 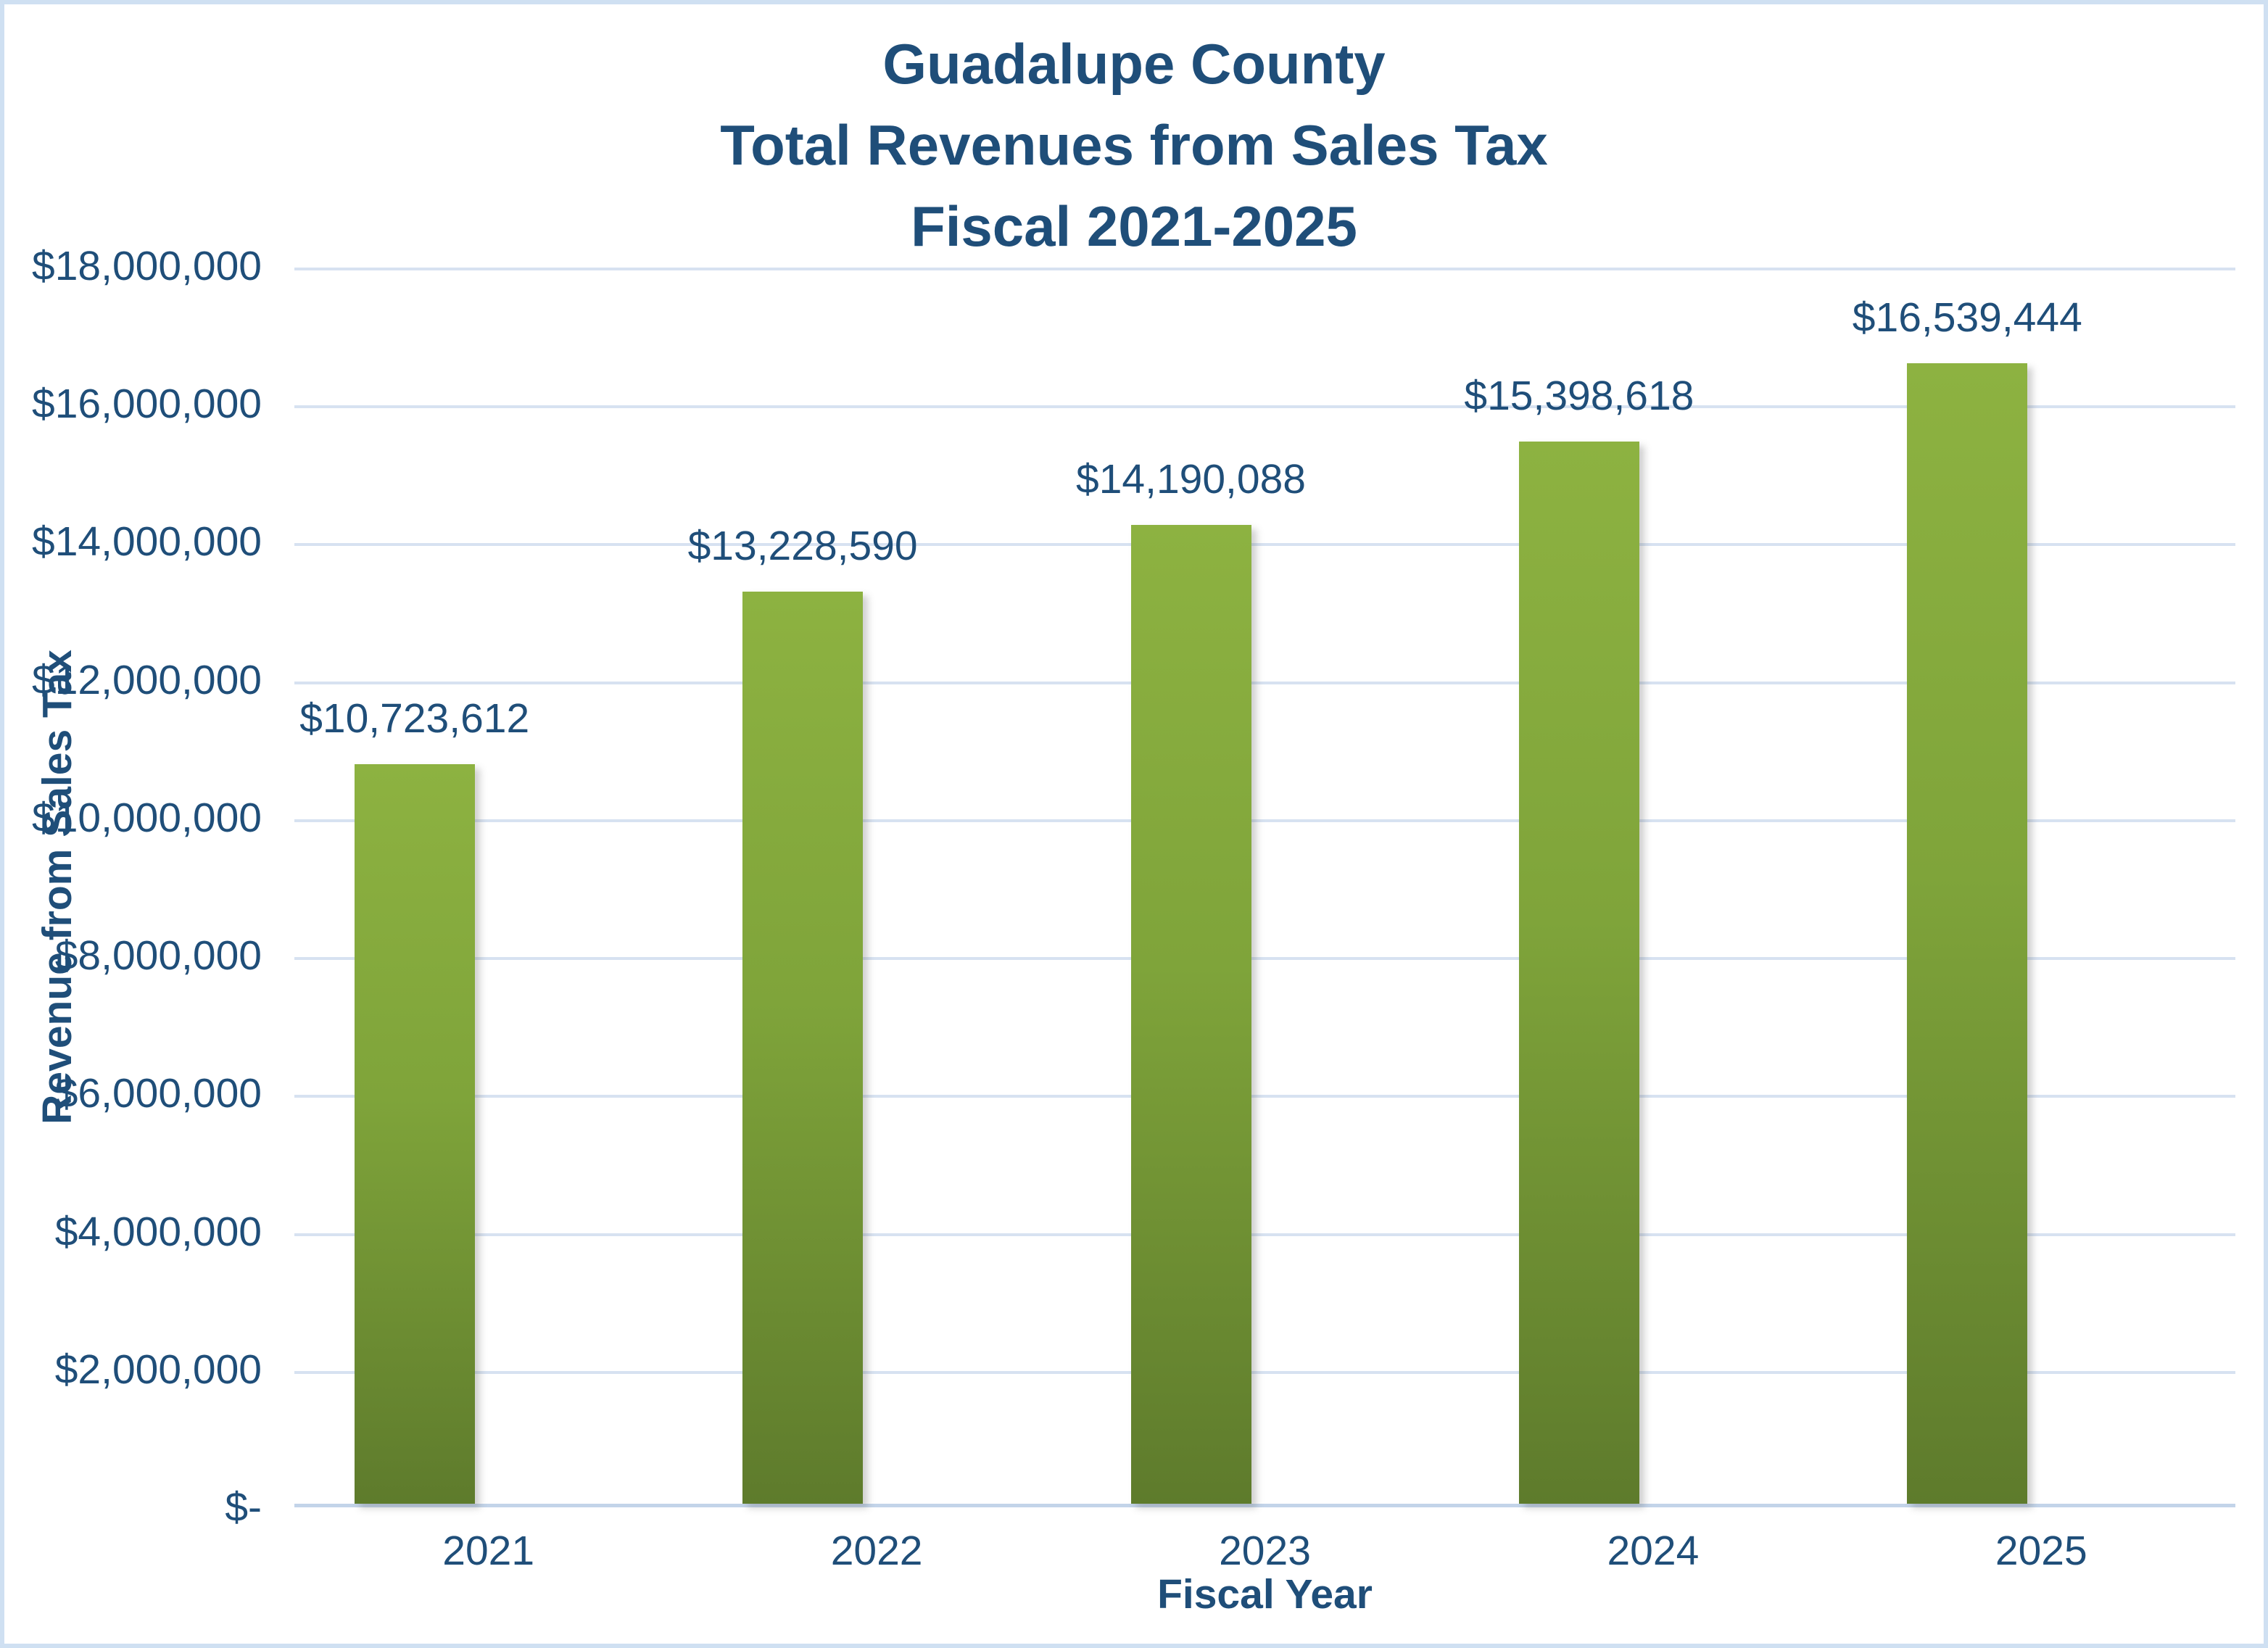 I want to click on x-tick-label: 2023, so click(x=1265, y=1551).